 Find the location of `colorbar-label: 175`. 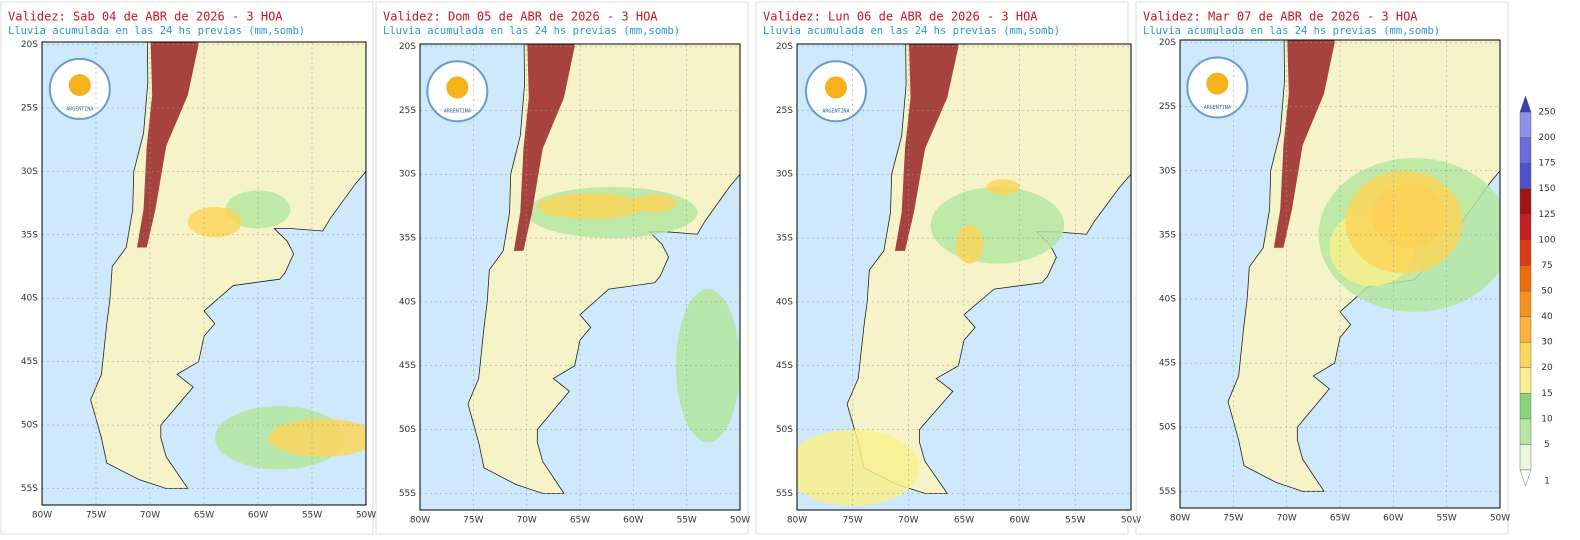

colorbar-label: 175 is located at coordinates (1546, 164).